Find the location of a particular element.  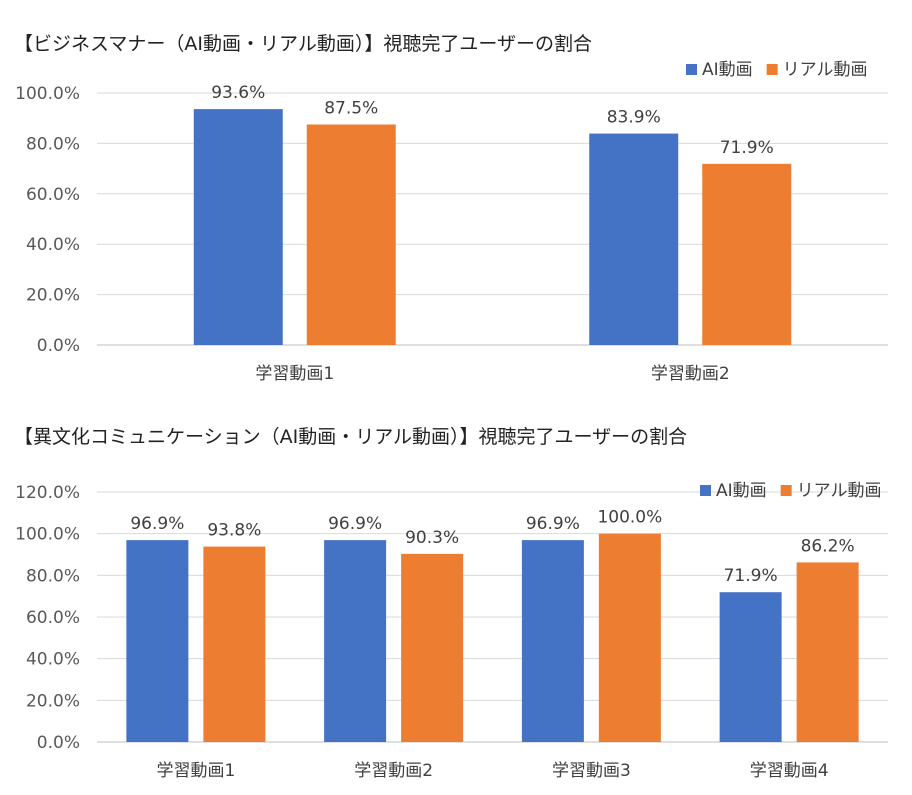

data-label: 83.9% is located at coordinates (634, 118).